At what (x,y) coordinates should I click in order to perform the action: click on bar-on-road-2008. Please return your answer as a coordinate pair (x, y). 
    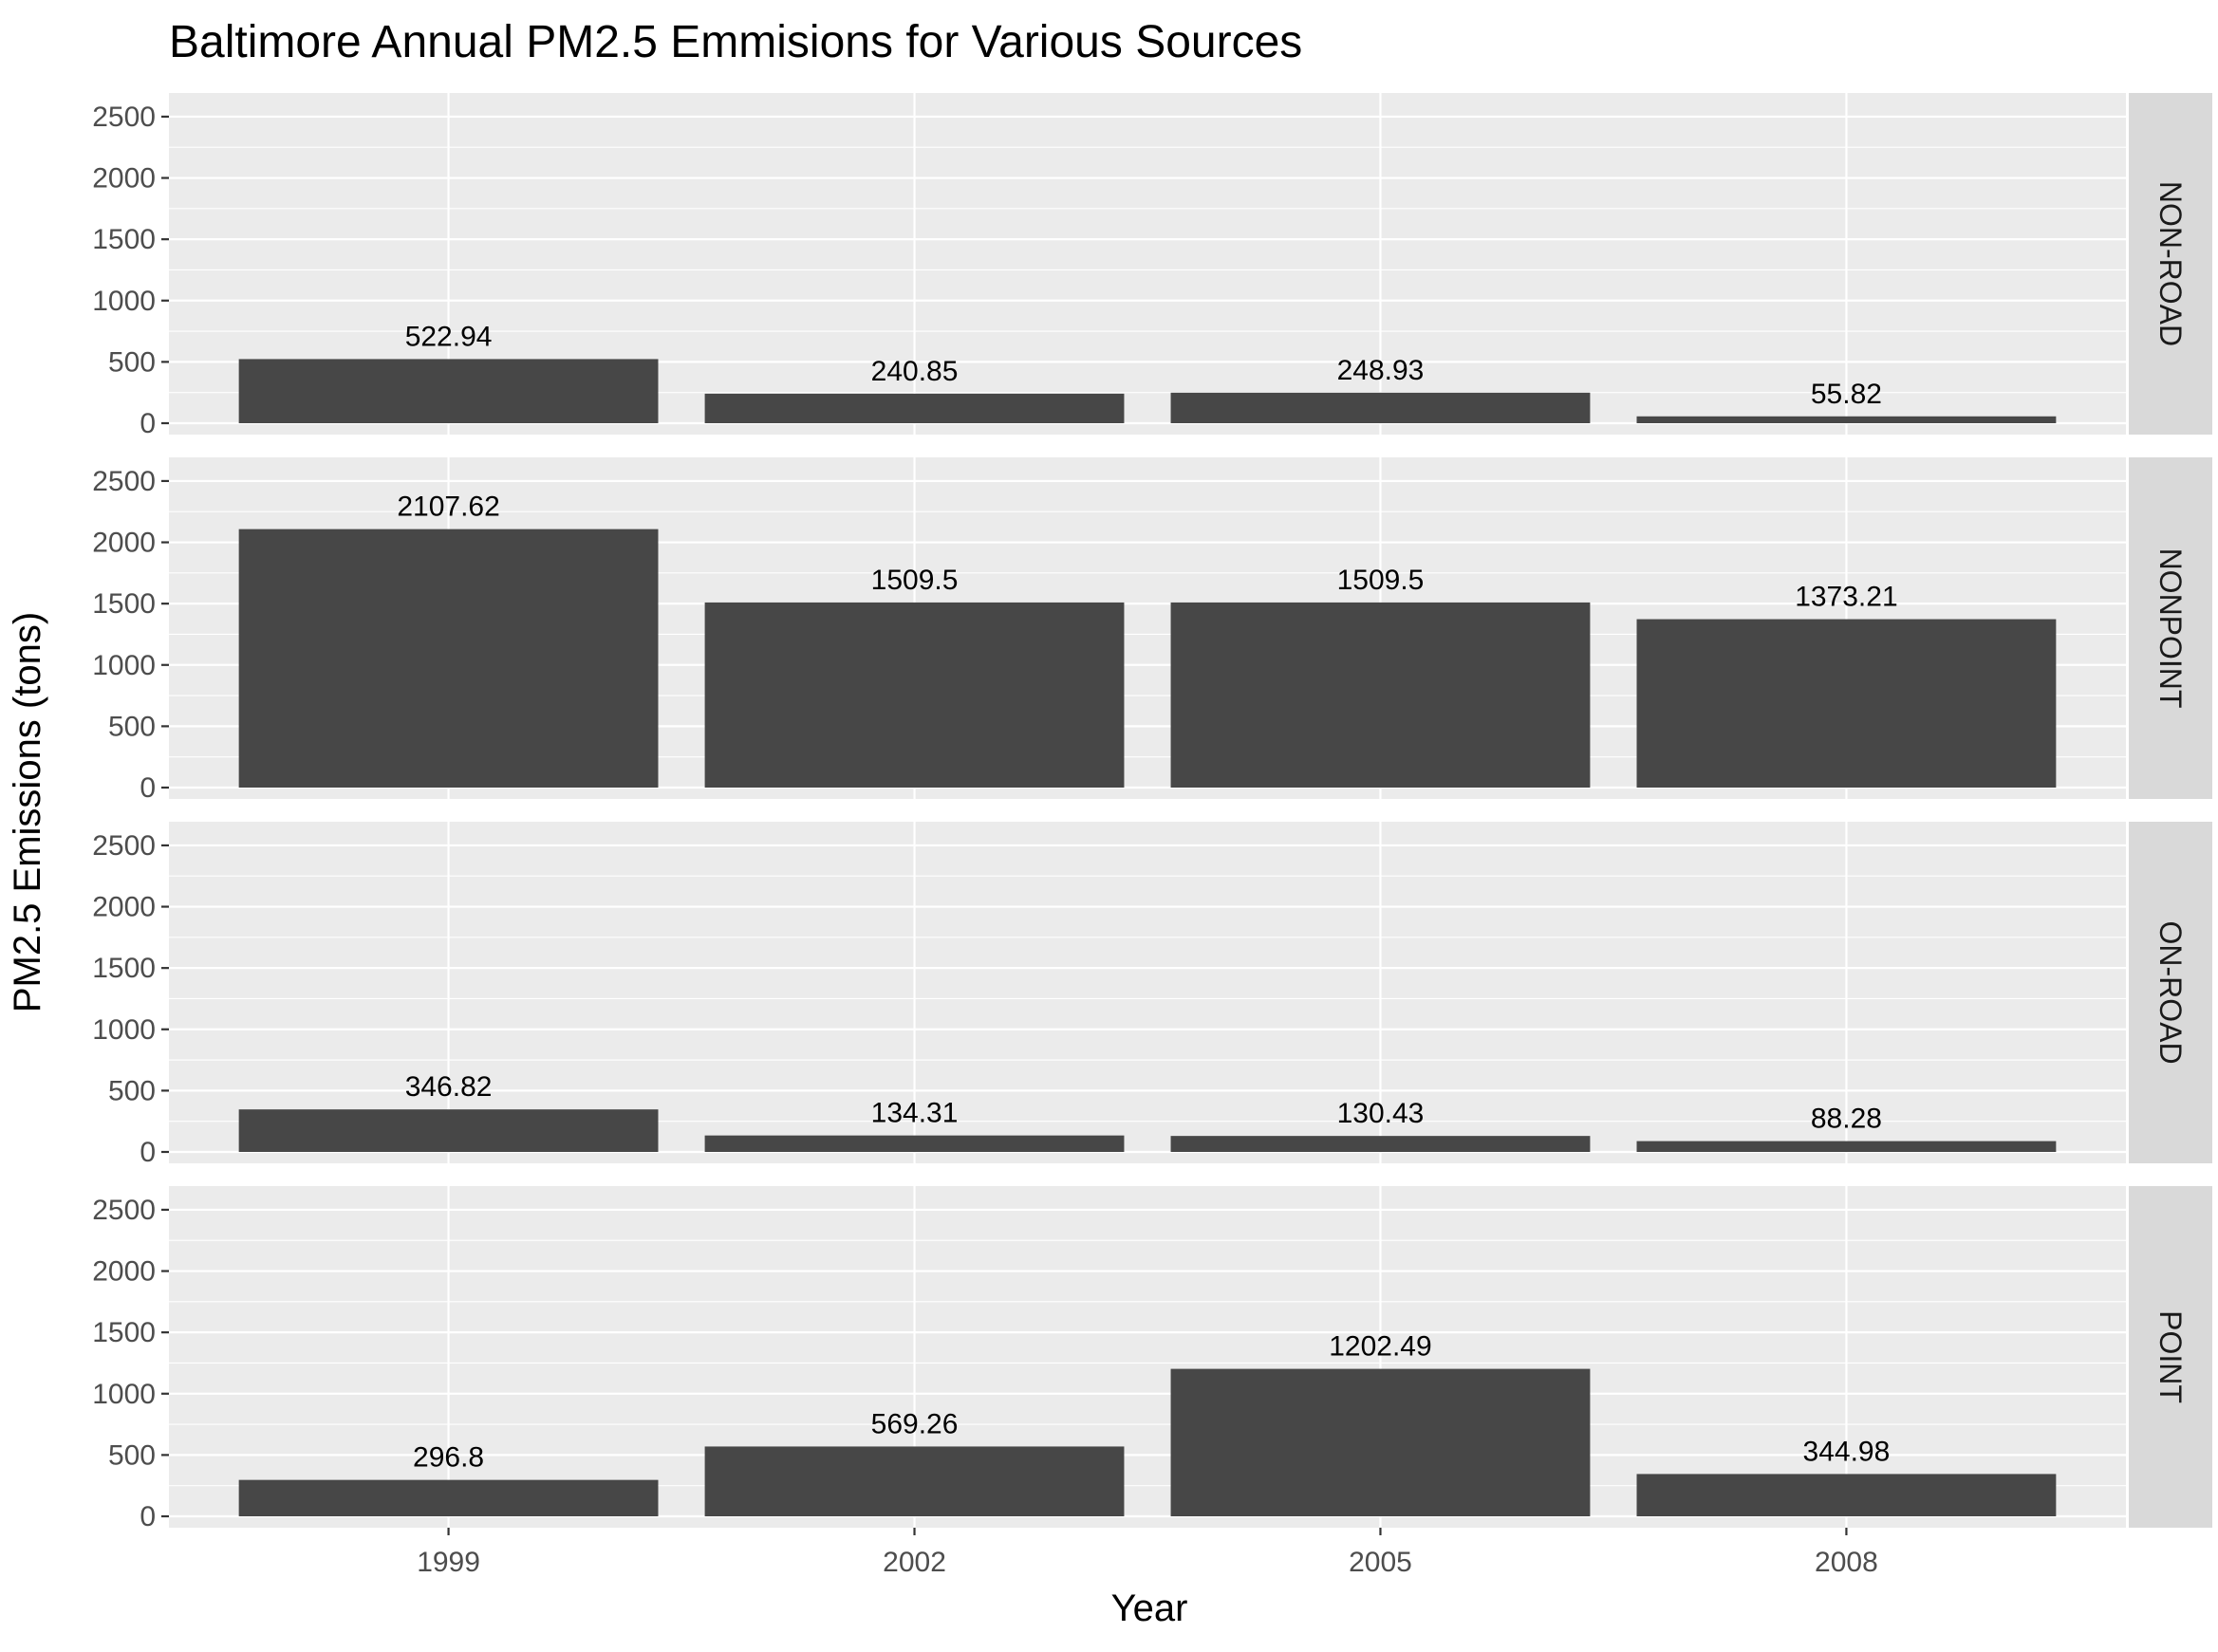
    Looking at the image, I should click on (1846, 1146).